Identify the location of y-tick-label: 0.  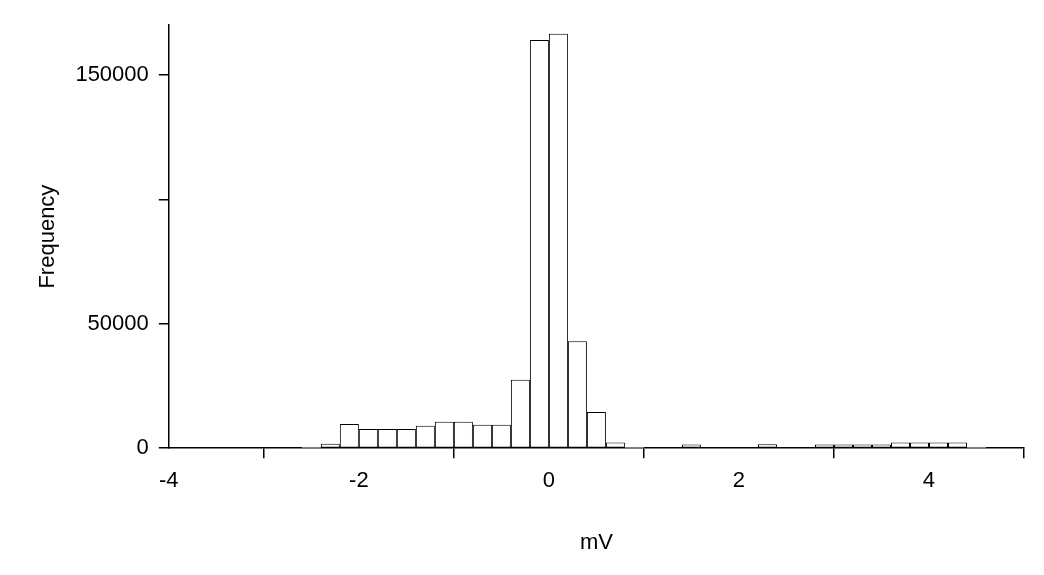
(142, 447).